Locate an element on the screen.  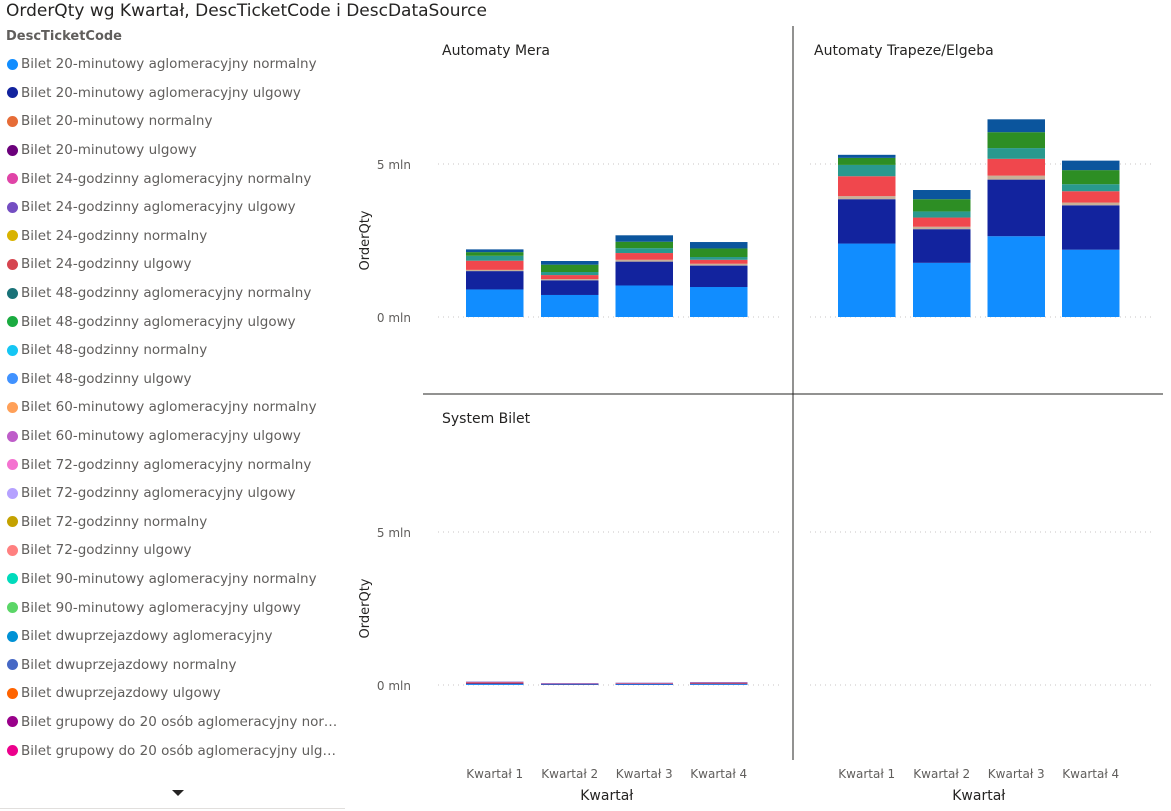
legend-header: DescTicketCode is located at coordinates (64, 36).